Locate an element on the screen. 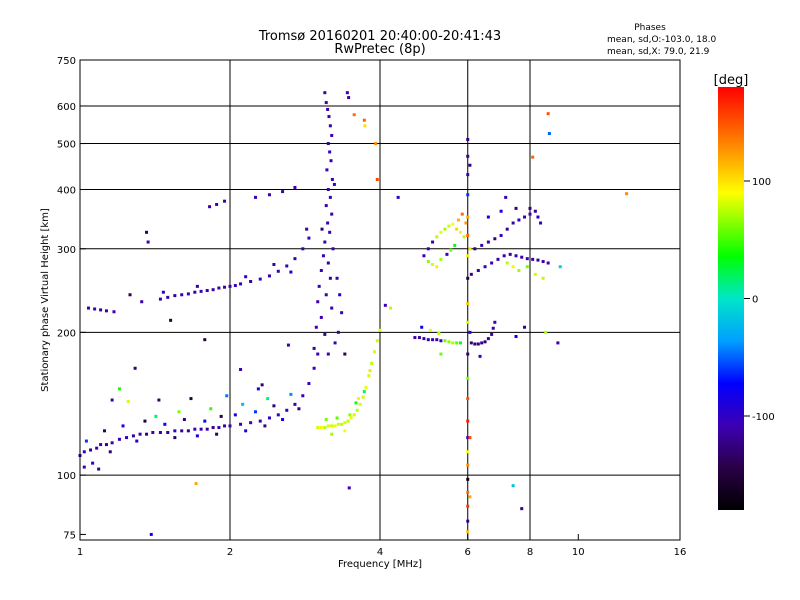 This screenshot has height=600, width=800. stats-x-line: mean, sd,X: 79.0, 21.9 is located at coordinates (658, 52).